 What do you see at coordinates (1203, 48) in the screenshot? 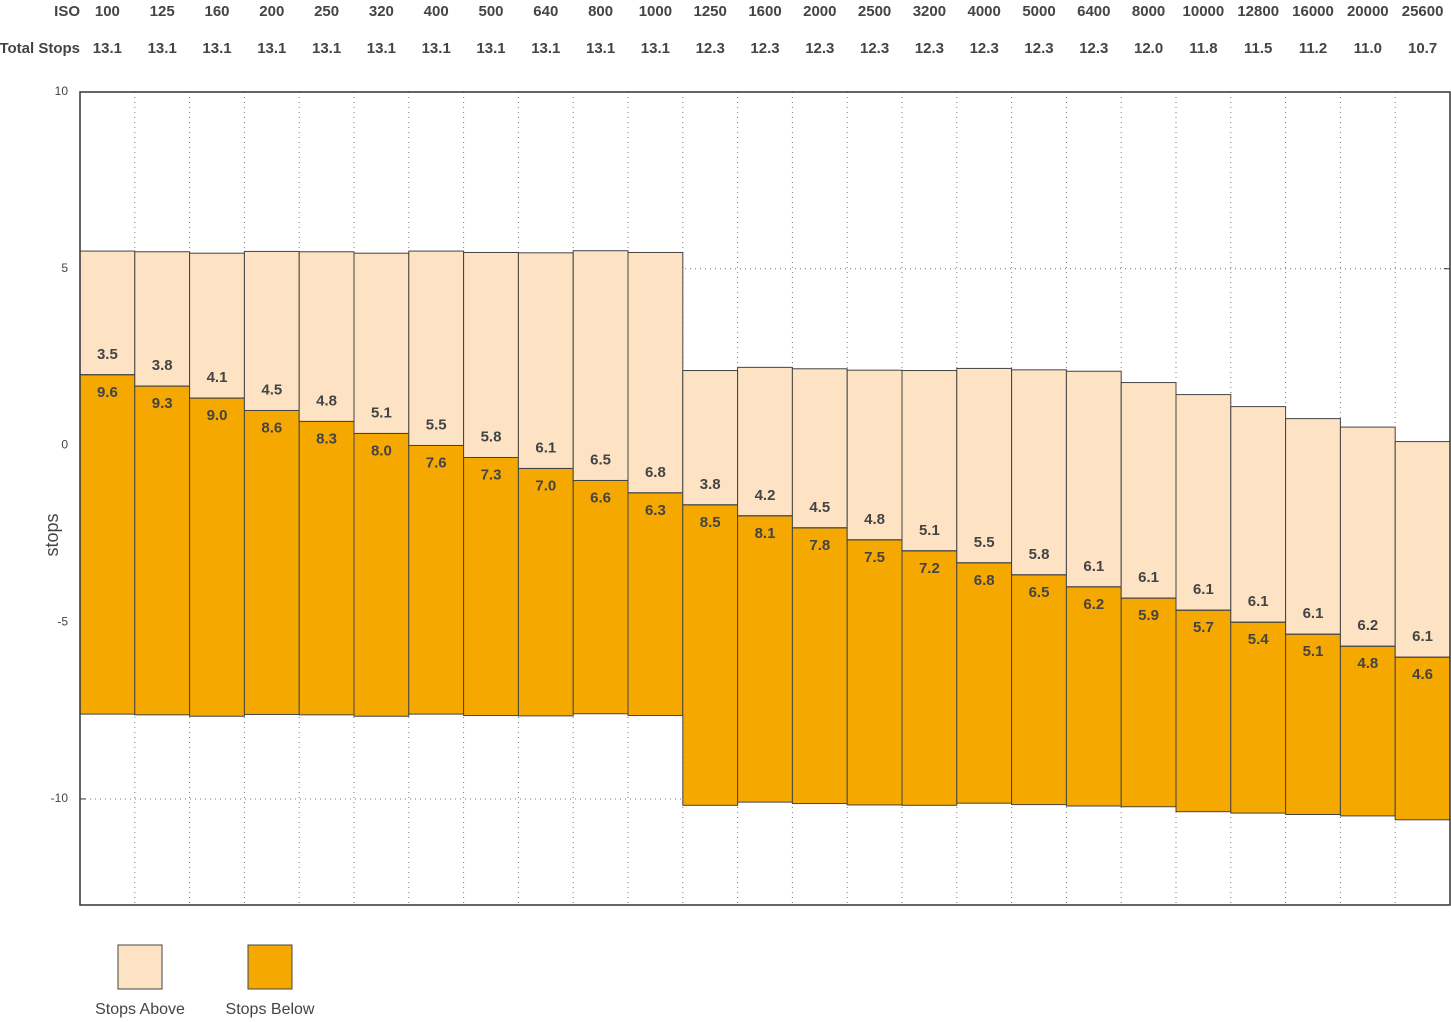
I see `total-stops: 11.8` at bounding box center [1203, 48].